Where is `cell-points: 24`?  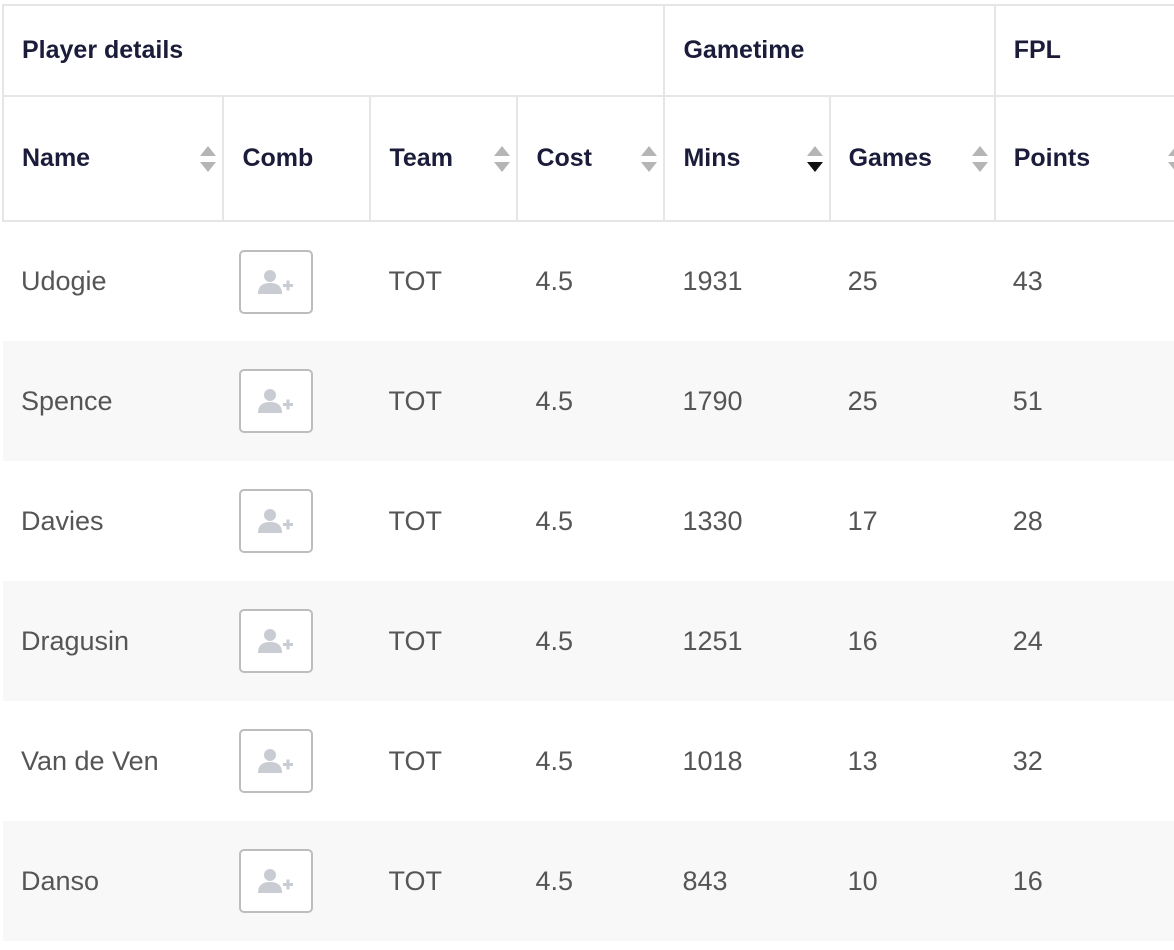 cell-points: 24 is located at coordinates (1084, 641).